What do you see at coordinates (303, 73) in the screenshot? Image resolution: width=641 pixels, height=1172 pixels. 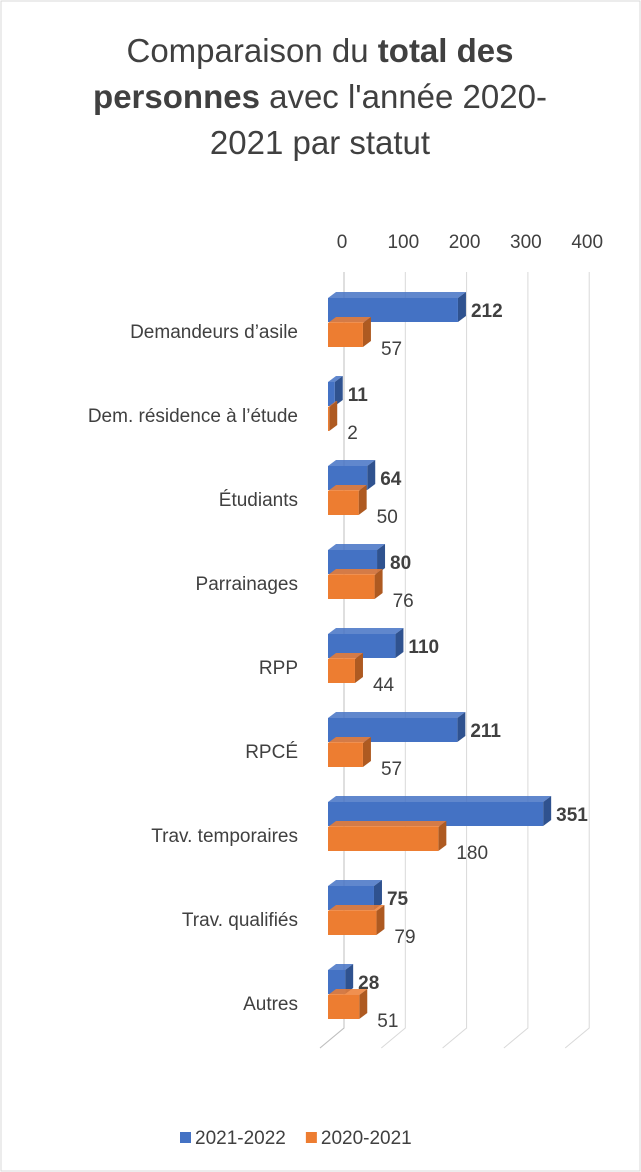 I see `title-part: total des personnes` at bounding box center [303, 73].